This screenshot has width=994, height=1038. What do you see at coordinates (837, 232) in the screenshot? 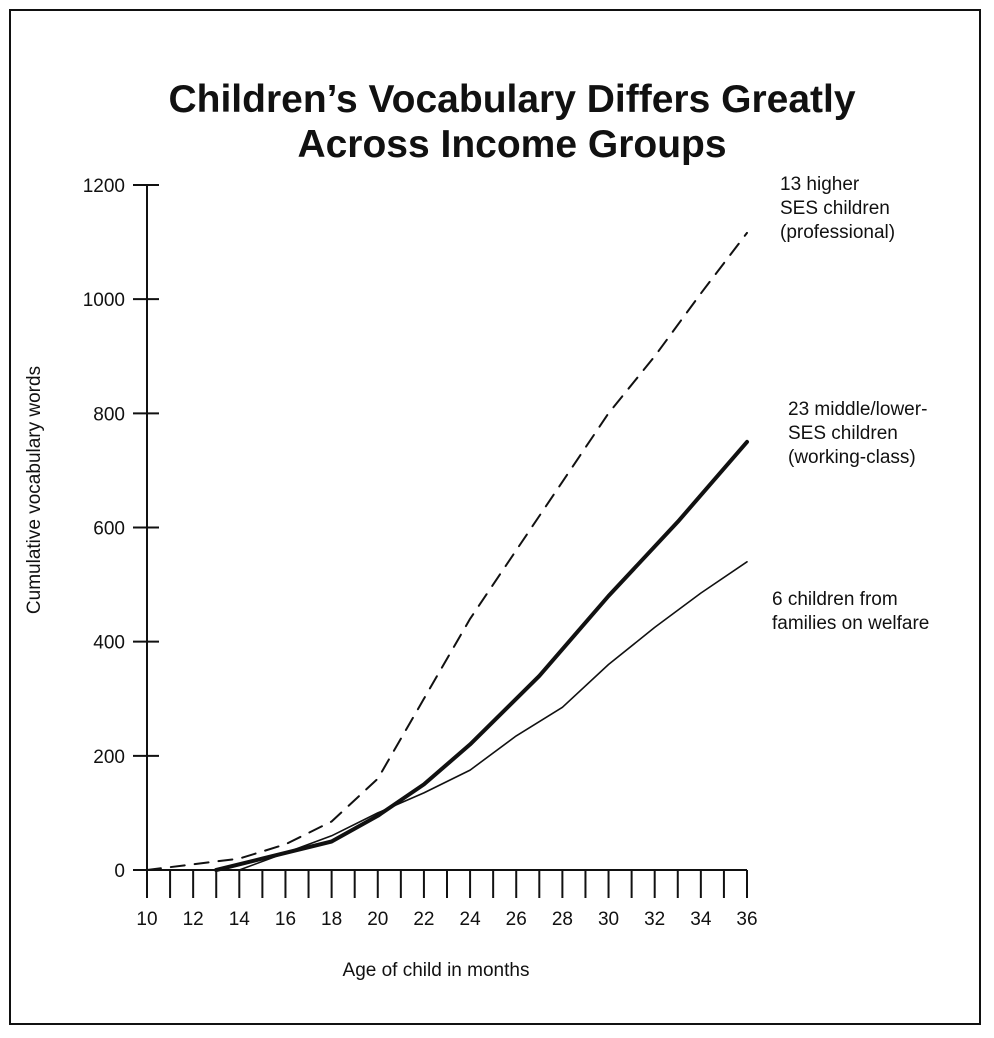
I see `label-higher-ses-line: (professional)` at bounding box center [837, 232].